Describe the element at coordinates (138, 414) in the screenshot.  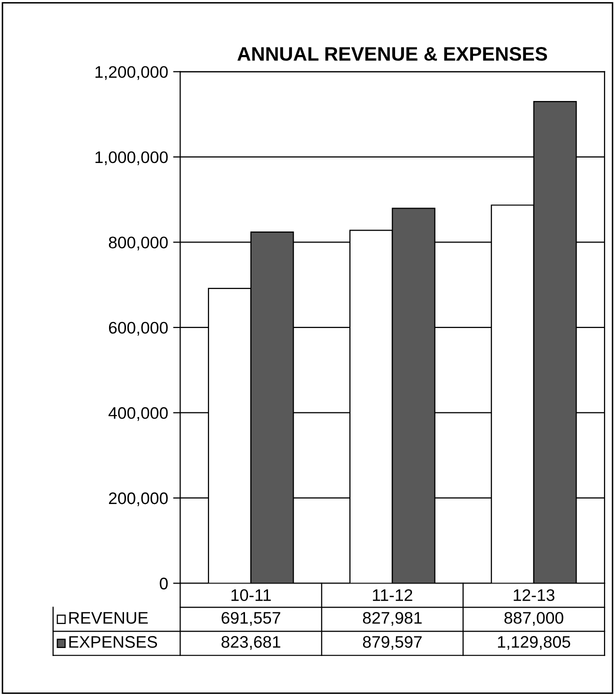
I see `y-tick-label: 400,000` at that location.